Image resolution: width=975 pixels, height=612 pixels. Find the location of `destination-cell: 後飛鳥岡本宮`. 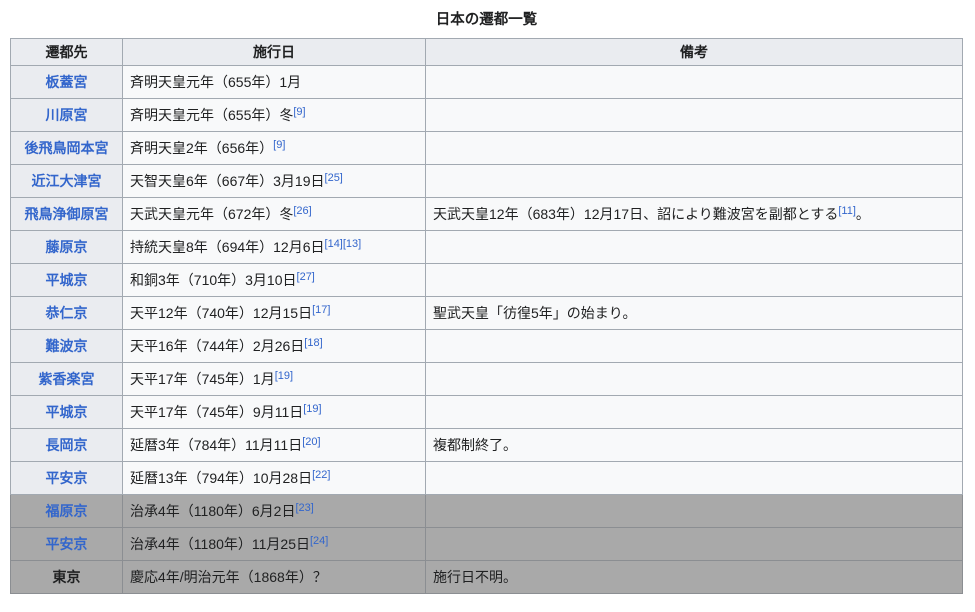

destination-cell: 後飛鳥岡本宮 is located at coordinates (66, 148).